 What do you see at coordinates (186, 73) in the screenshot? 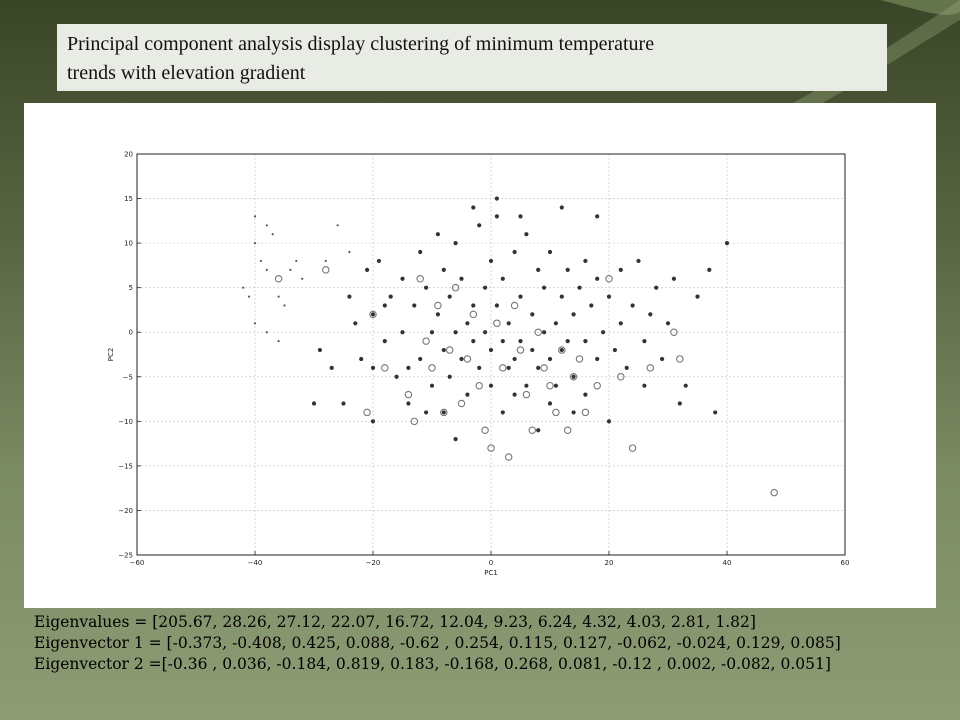
I see `slide-title-line-2: trends with elevation gradient` at bounding box center [186, 73].